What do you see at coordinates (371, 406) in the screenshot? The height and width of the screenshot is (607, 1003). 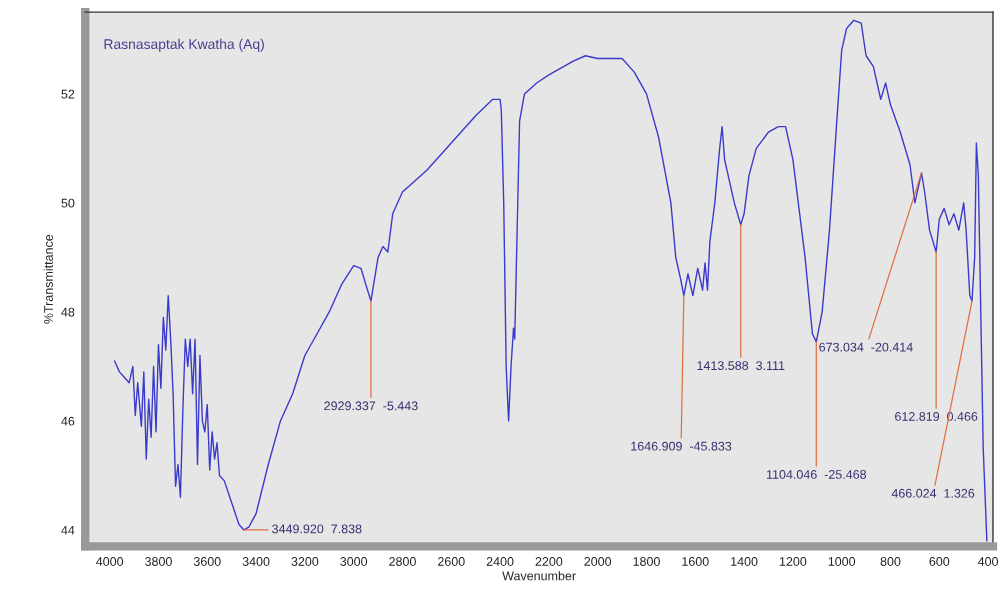 I see `annotation: 2929.337 -5.443` at bounding box center [371, 406].